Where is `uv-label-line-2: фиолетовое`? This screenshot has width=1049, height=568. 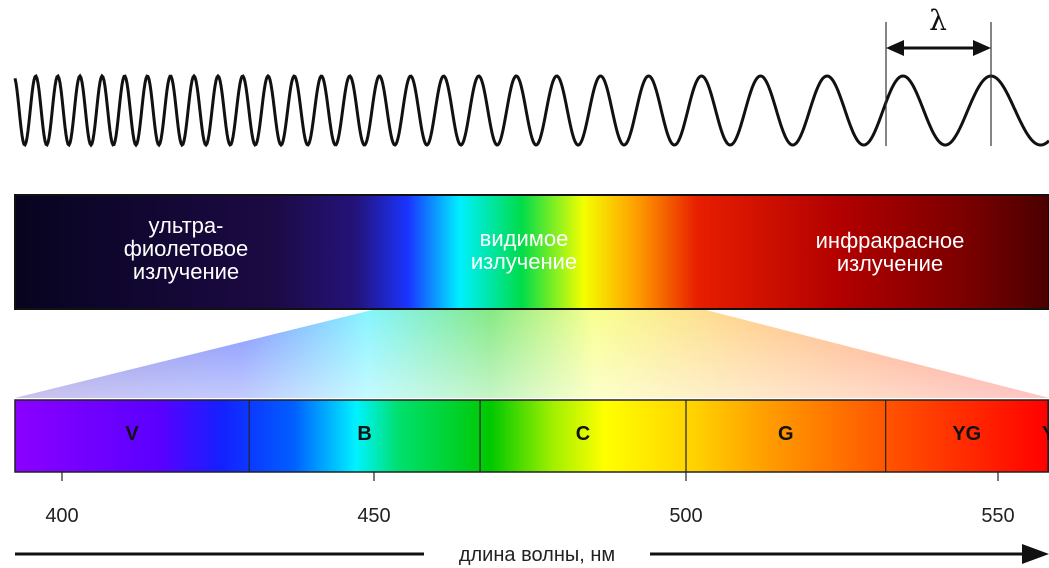
uv-label-line-2: фиолетовое is located at coordinates (186, 248).